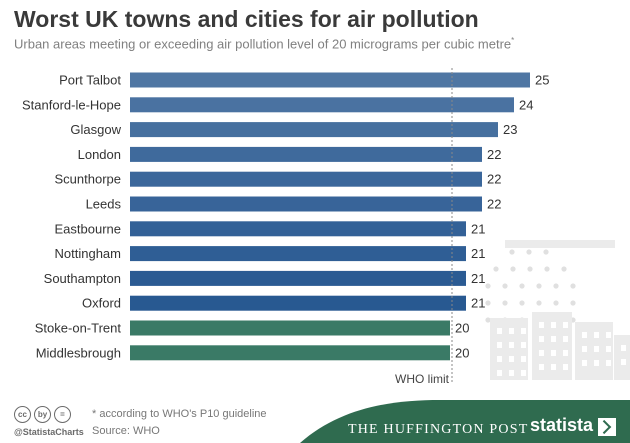 Image resolution: width=630 pixels, height=443 pixels. Describe the element at coordinates (101, 303) in the screenshot. I see `category-label: Oxford` at that location.